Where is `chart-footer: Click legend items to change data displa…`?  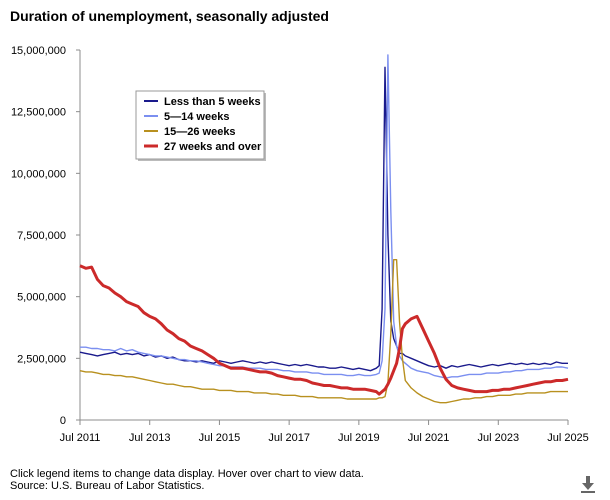 chart-footer: Click legend items to change data displa… is located at coordinates (187, 480).